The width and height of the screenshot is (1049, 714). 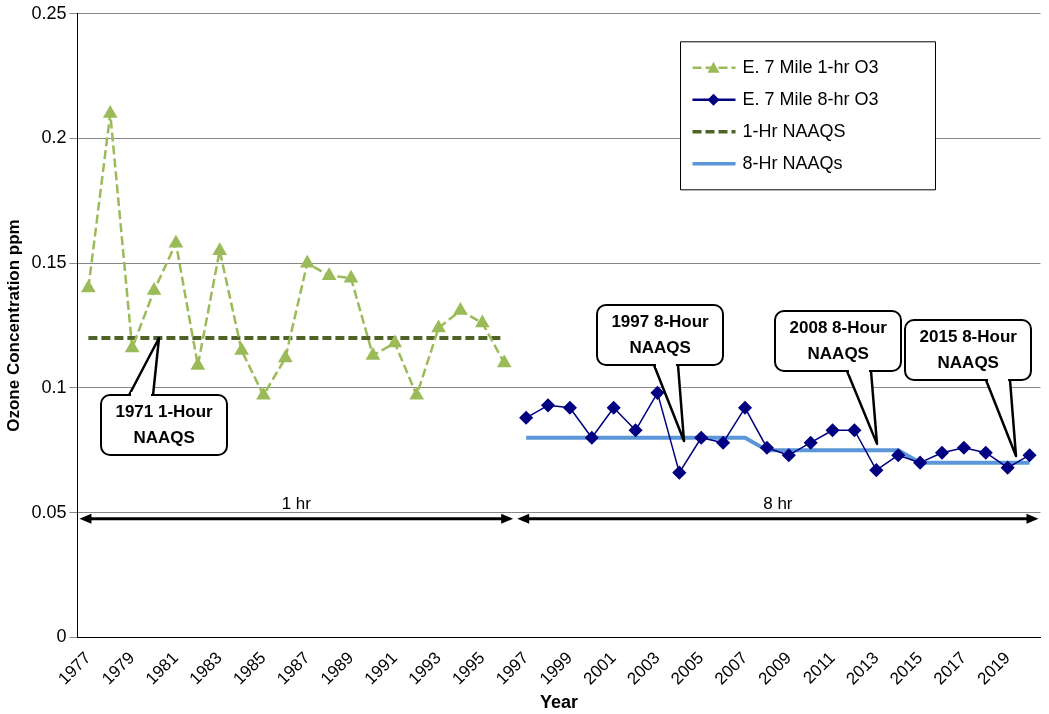 I want to click on legend-label: E. 7 Mile 1-hr O3, so click(x=810, y=66).